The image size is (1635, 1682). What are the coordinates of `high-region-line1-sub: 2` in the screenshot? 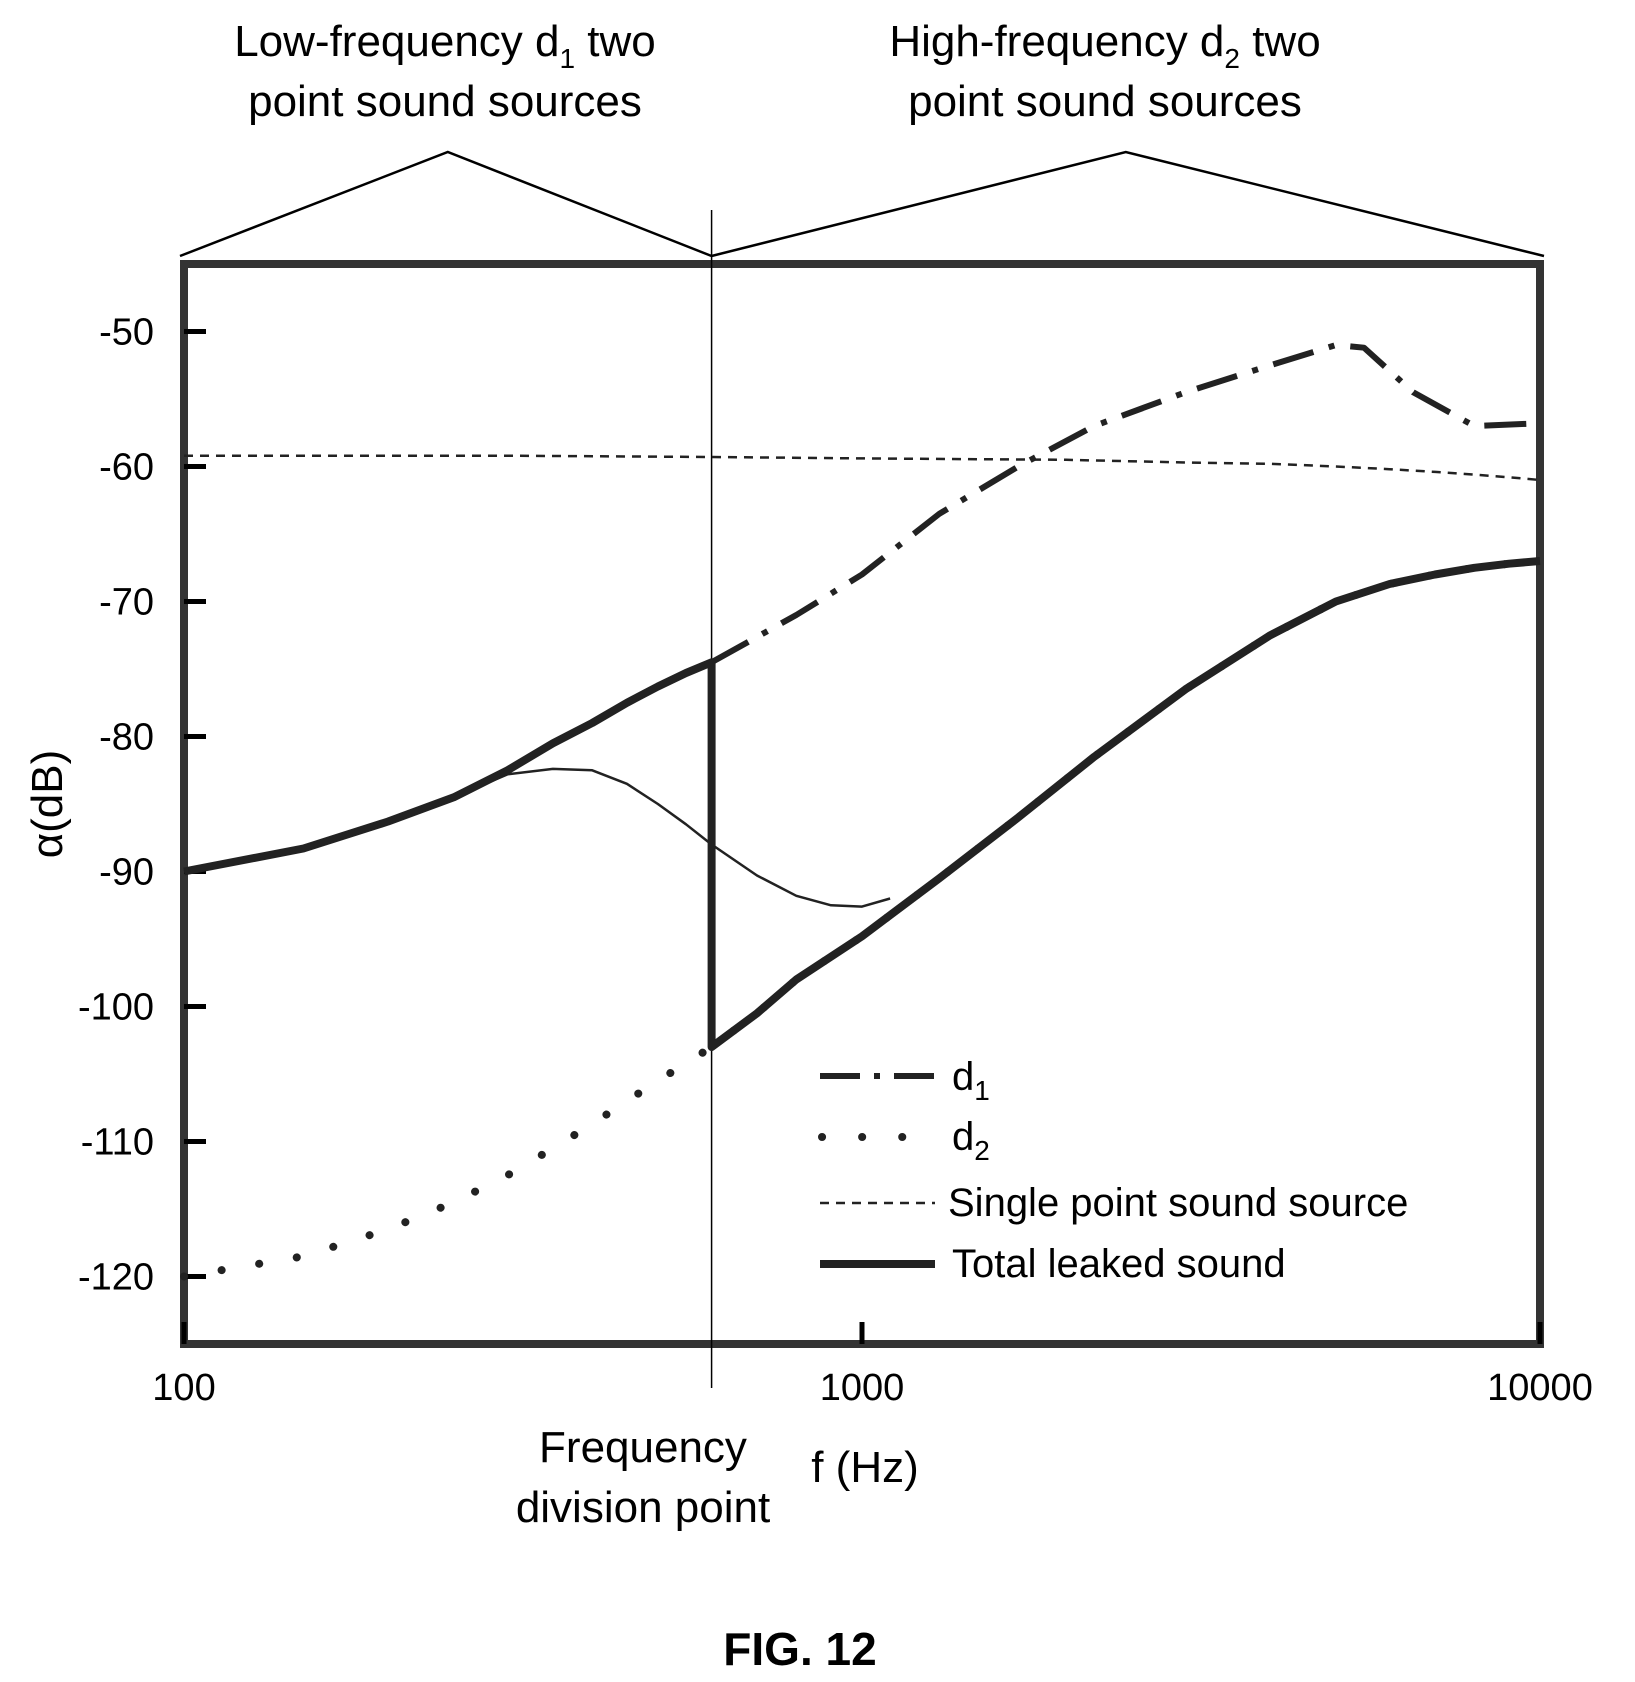 It's located at (1232, 58).